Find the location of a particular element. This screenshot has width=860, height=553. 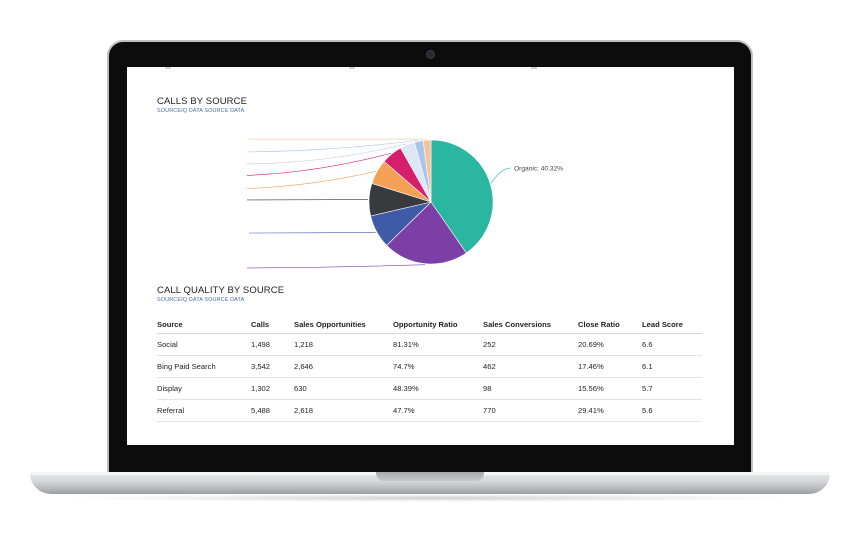

cell-sales-opportunities: 1,218 is located at coordinates (343, 344).